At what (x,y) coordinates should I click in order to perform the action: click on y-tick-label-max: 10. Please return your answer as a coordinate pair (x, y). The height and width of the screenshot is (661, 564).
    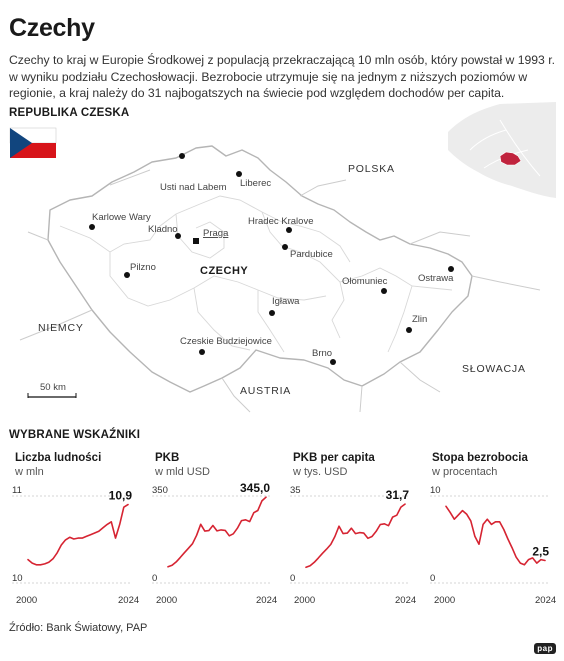
    Looking at the image, I should click on (435, 490).